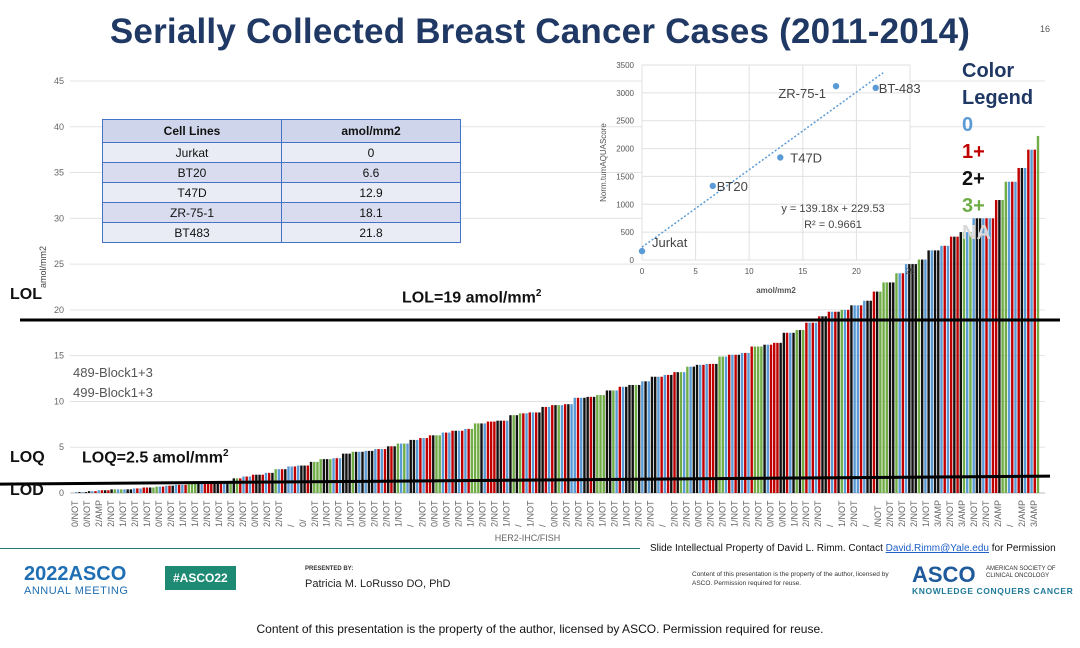  What do you see at coordinates (973, 152) in the screenshot?
I see `legend-entry-1plus: 1+` at bounding box center [973, 152].